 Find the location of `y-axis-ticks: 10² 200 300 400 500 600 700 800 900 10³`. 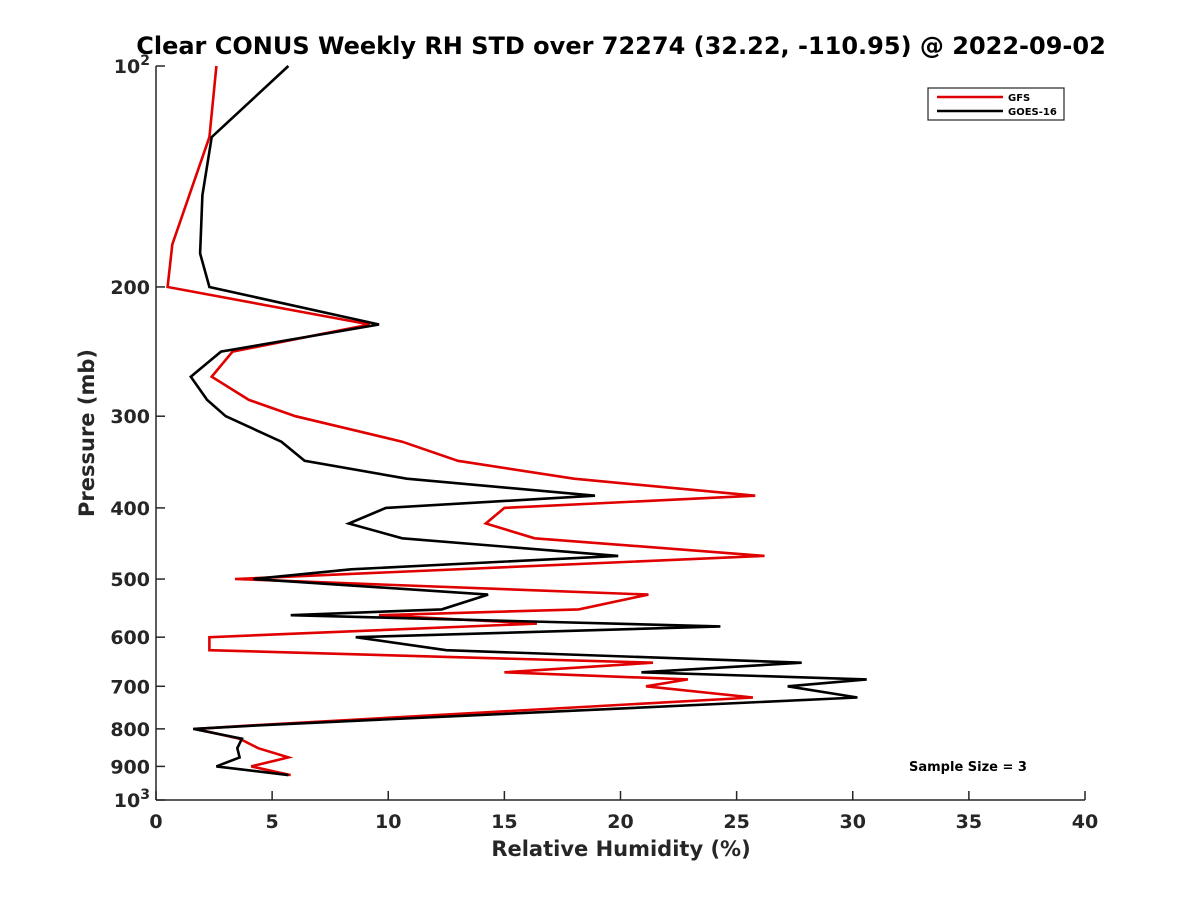

y-axis-ticks: 10² 200 300 400 500 600 700 800 900 10³ is located at coordinates (137, 432).